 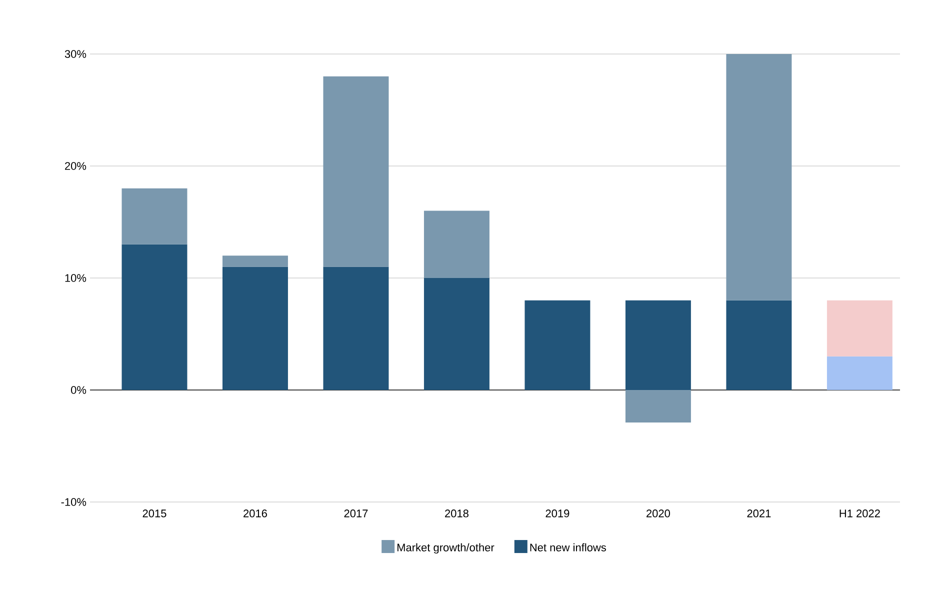 What do you see at coordinates (255, 514) in the screenshot?
I see `x-tick-label: 2016` at bounding box center [255, 514].